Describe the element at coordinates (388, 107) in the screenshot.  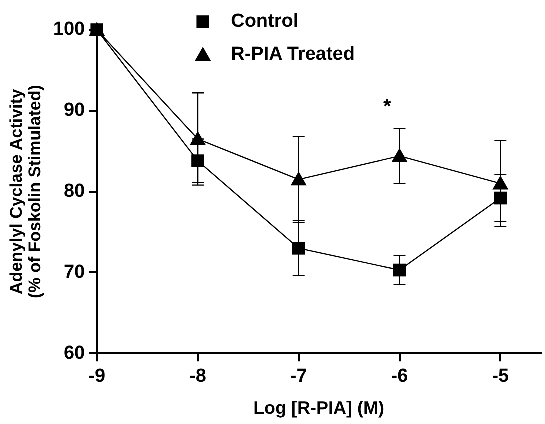
I see `annotation: *` at that location.